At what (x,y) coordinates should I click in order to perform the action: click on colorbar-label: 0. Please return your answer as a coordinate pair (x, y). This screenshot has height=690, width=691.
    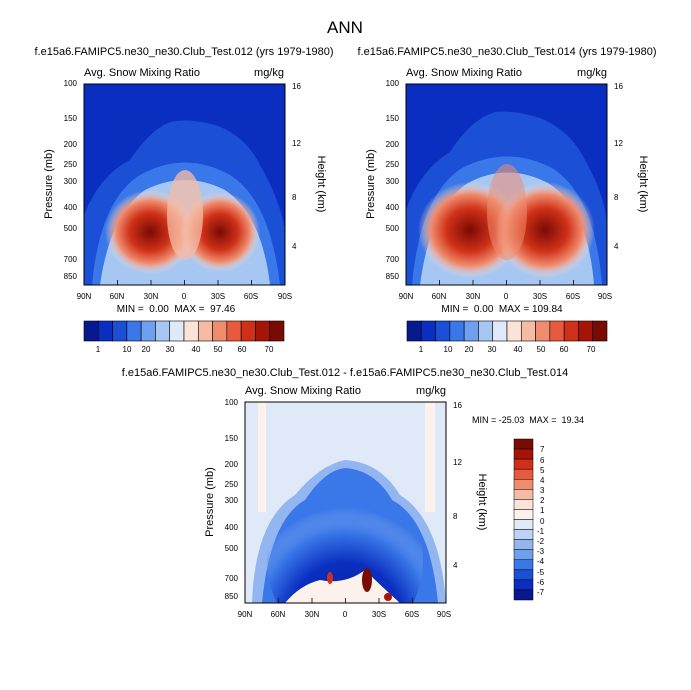
    Looking at the image, I should click on (542, 521).